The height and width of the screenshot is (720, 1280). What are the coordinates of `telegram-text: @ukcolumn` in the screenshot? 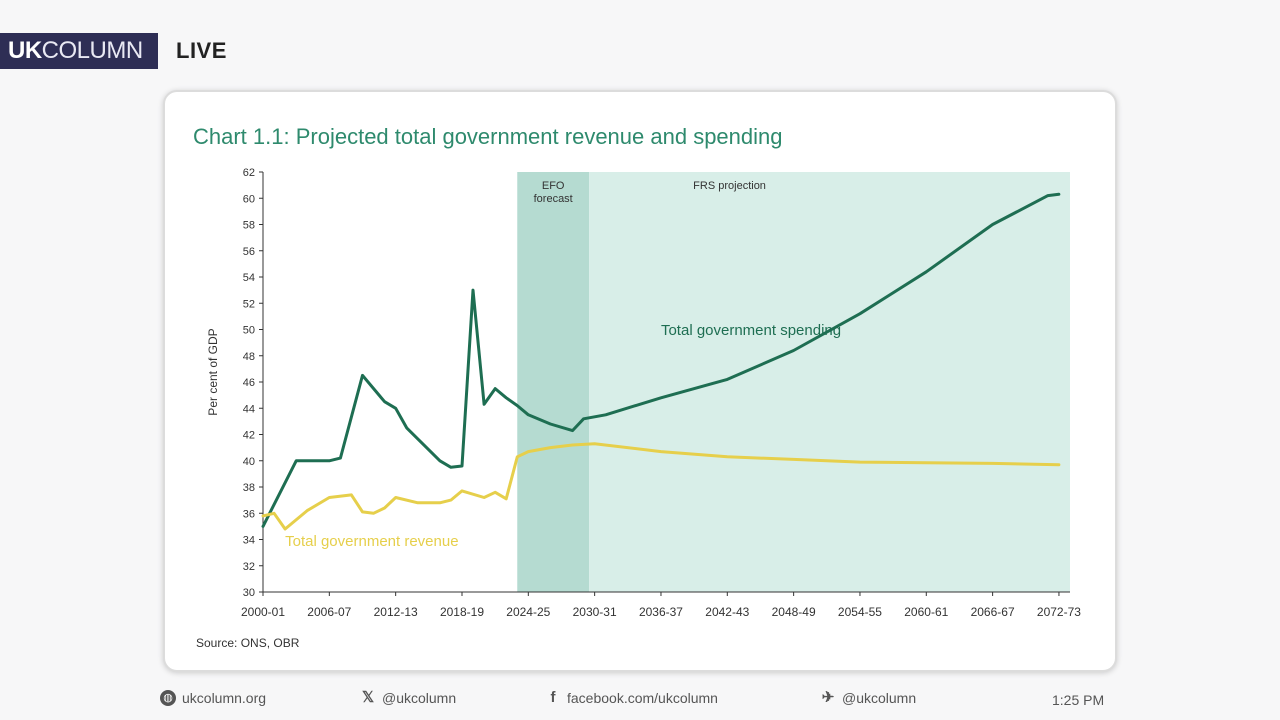 It's located at (879, 698).